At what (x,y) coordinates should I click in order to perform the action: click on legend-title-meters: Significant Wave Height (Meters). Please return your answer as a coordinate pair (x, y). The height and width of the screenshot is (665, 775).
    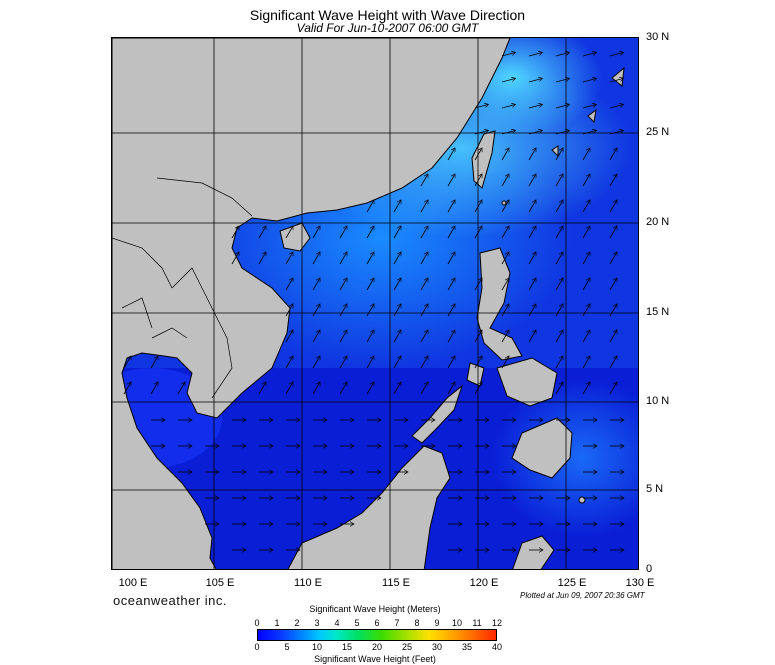
    Looking at the image, I should click on (375, 609).